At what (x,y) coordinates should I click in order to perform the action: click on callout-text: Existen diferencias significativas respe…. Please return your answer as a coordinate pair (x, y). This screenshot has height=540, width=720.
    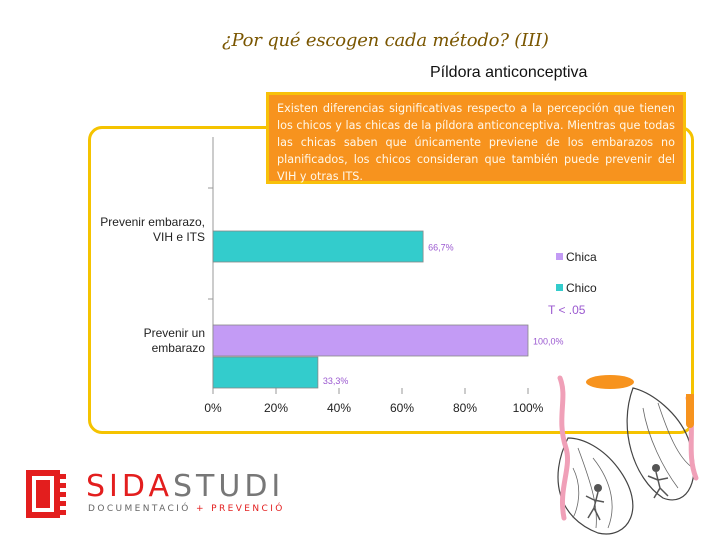
    Looking at the image, I should click on (476, 142).